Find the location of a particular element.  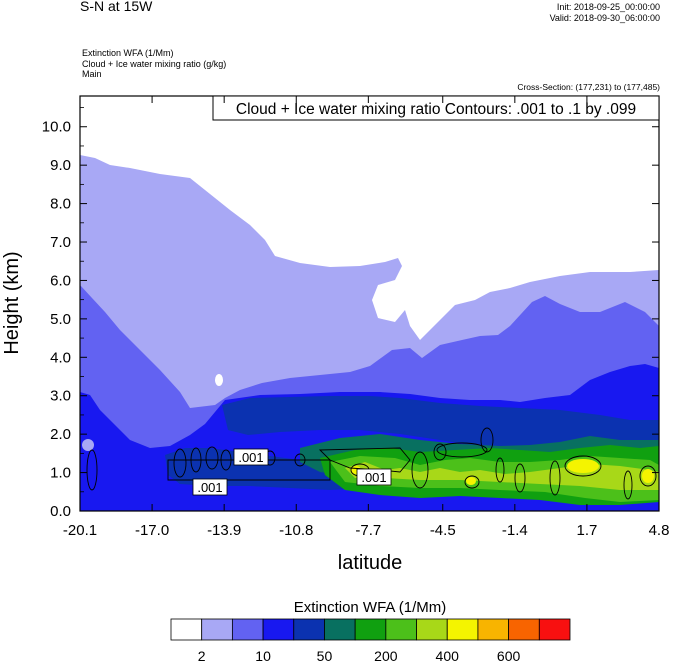

y-tick-label: 8.0 is located at coordinates (60, 204).